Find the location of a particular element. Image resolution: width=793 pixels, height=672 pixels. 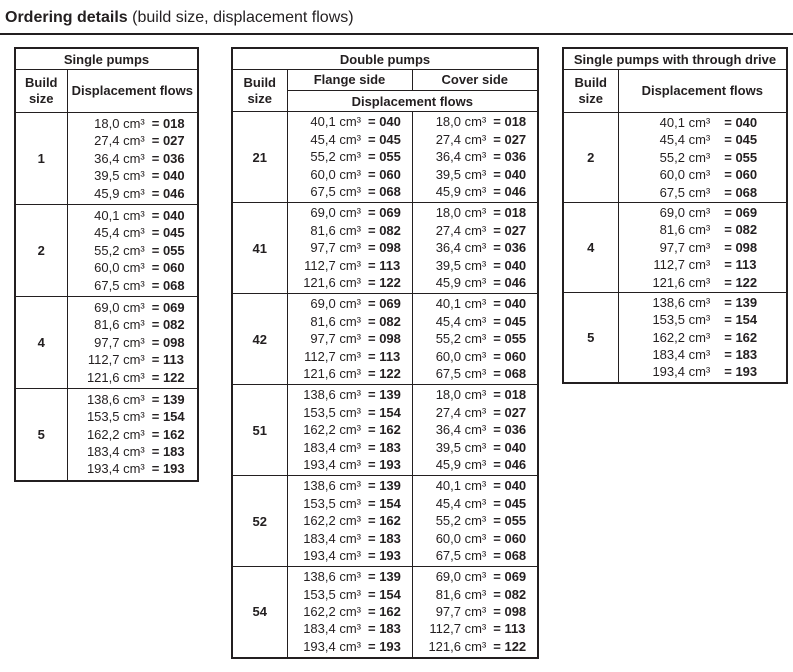

flow-line: 69,0 cm³ = 069 is located at coordinates (349, 212).